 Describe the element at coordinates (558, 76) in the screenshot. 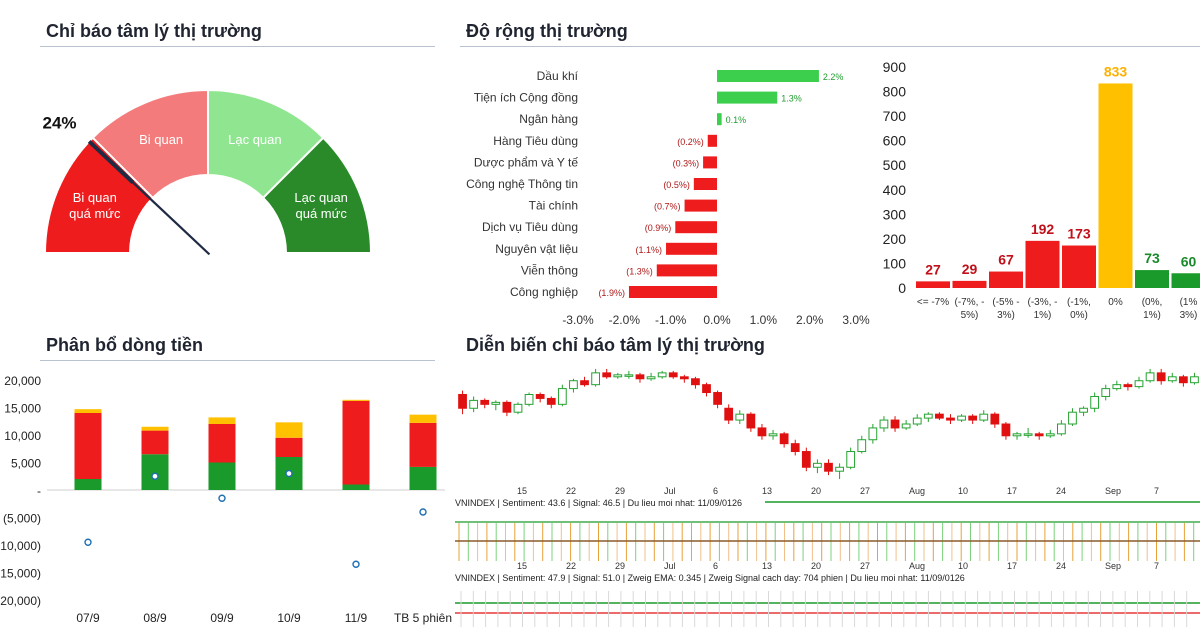

I see `sector-category-label: Dầu khí` at that location.